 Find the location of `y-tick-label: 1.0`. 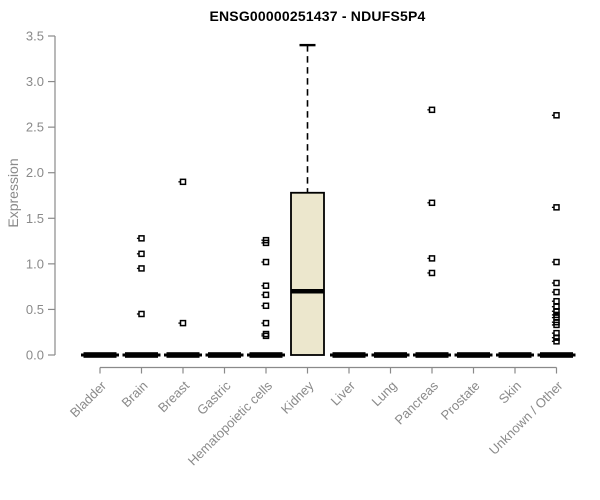

y-tick-label: 1.0 is located at coordinates (35, 263).